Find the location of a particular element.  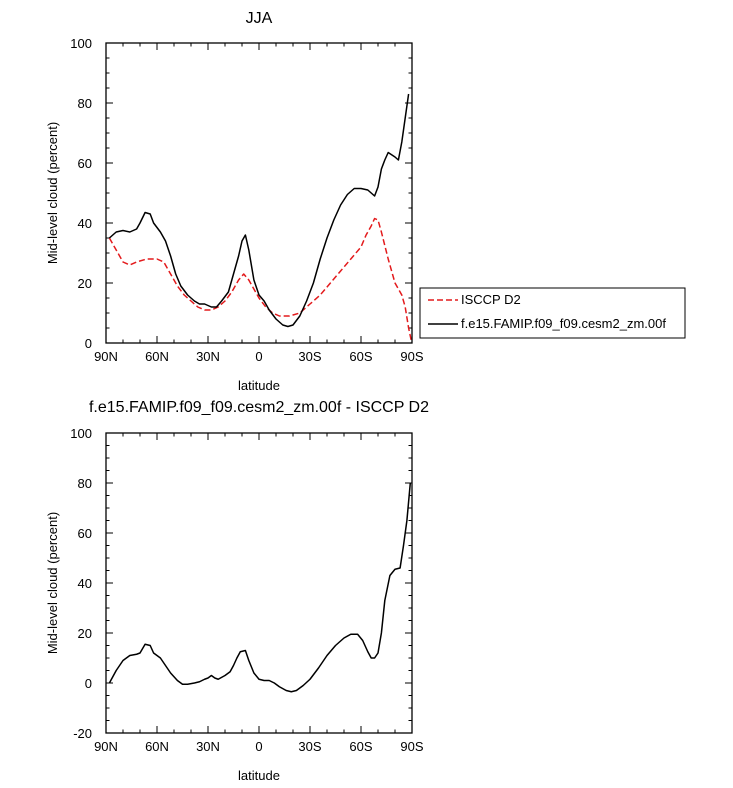

bottom-series-lines is located at coordinates (260, 587).